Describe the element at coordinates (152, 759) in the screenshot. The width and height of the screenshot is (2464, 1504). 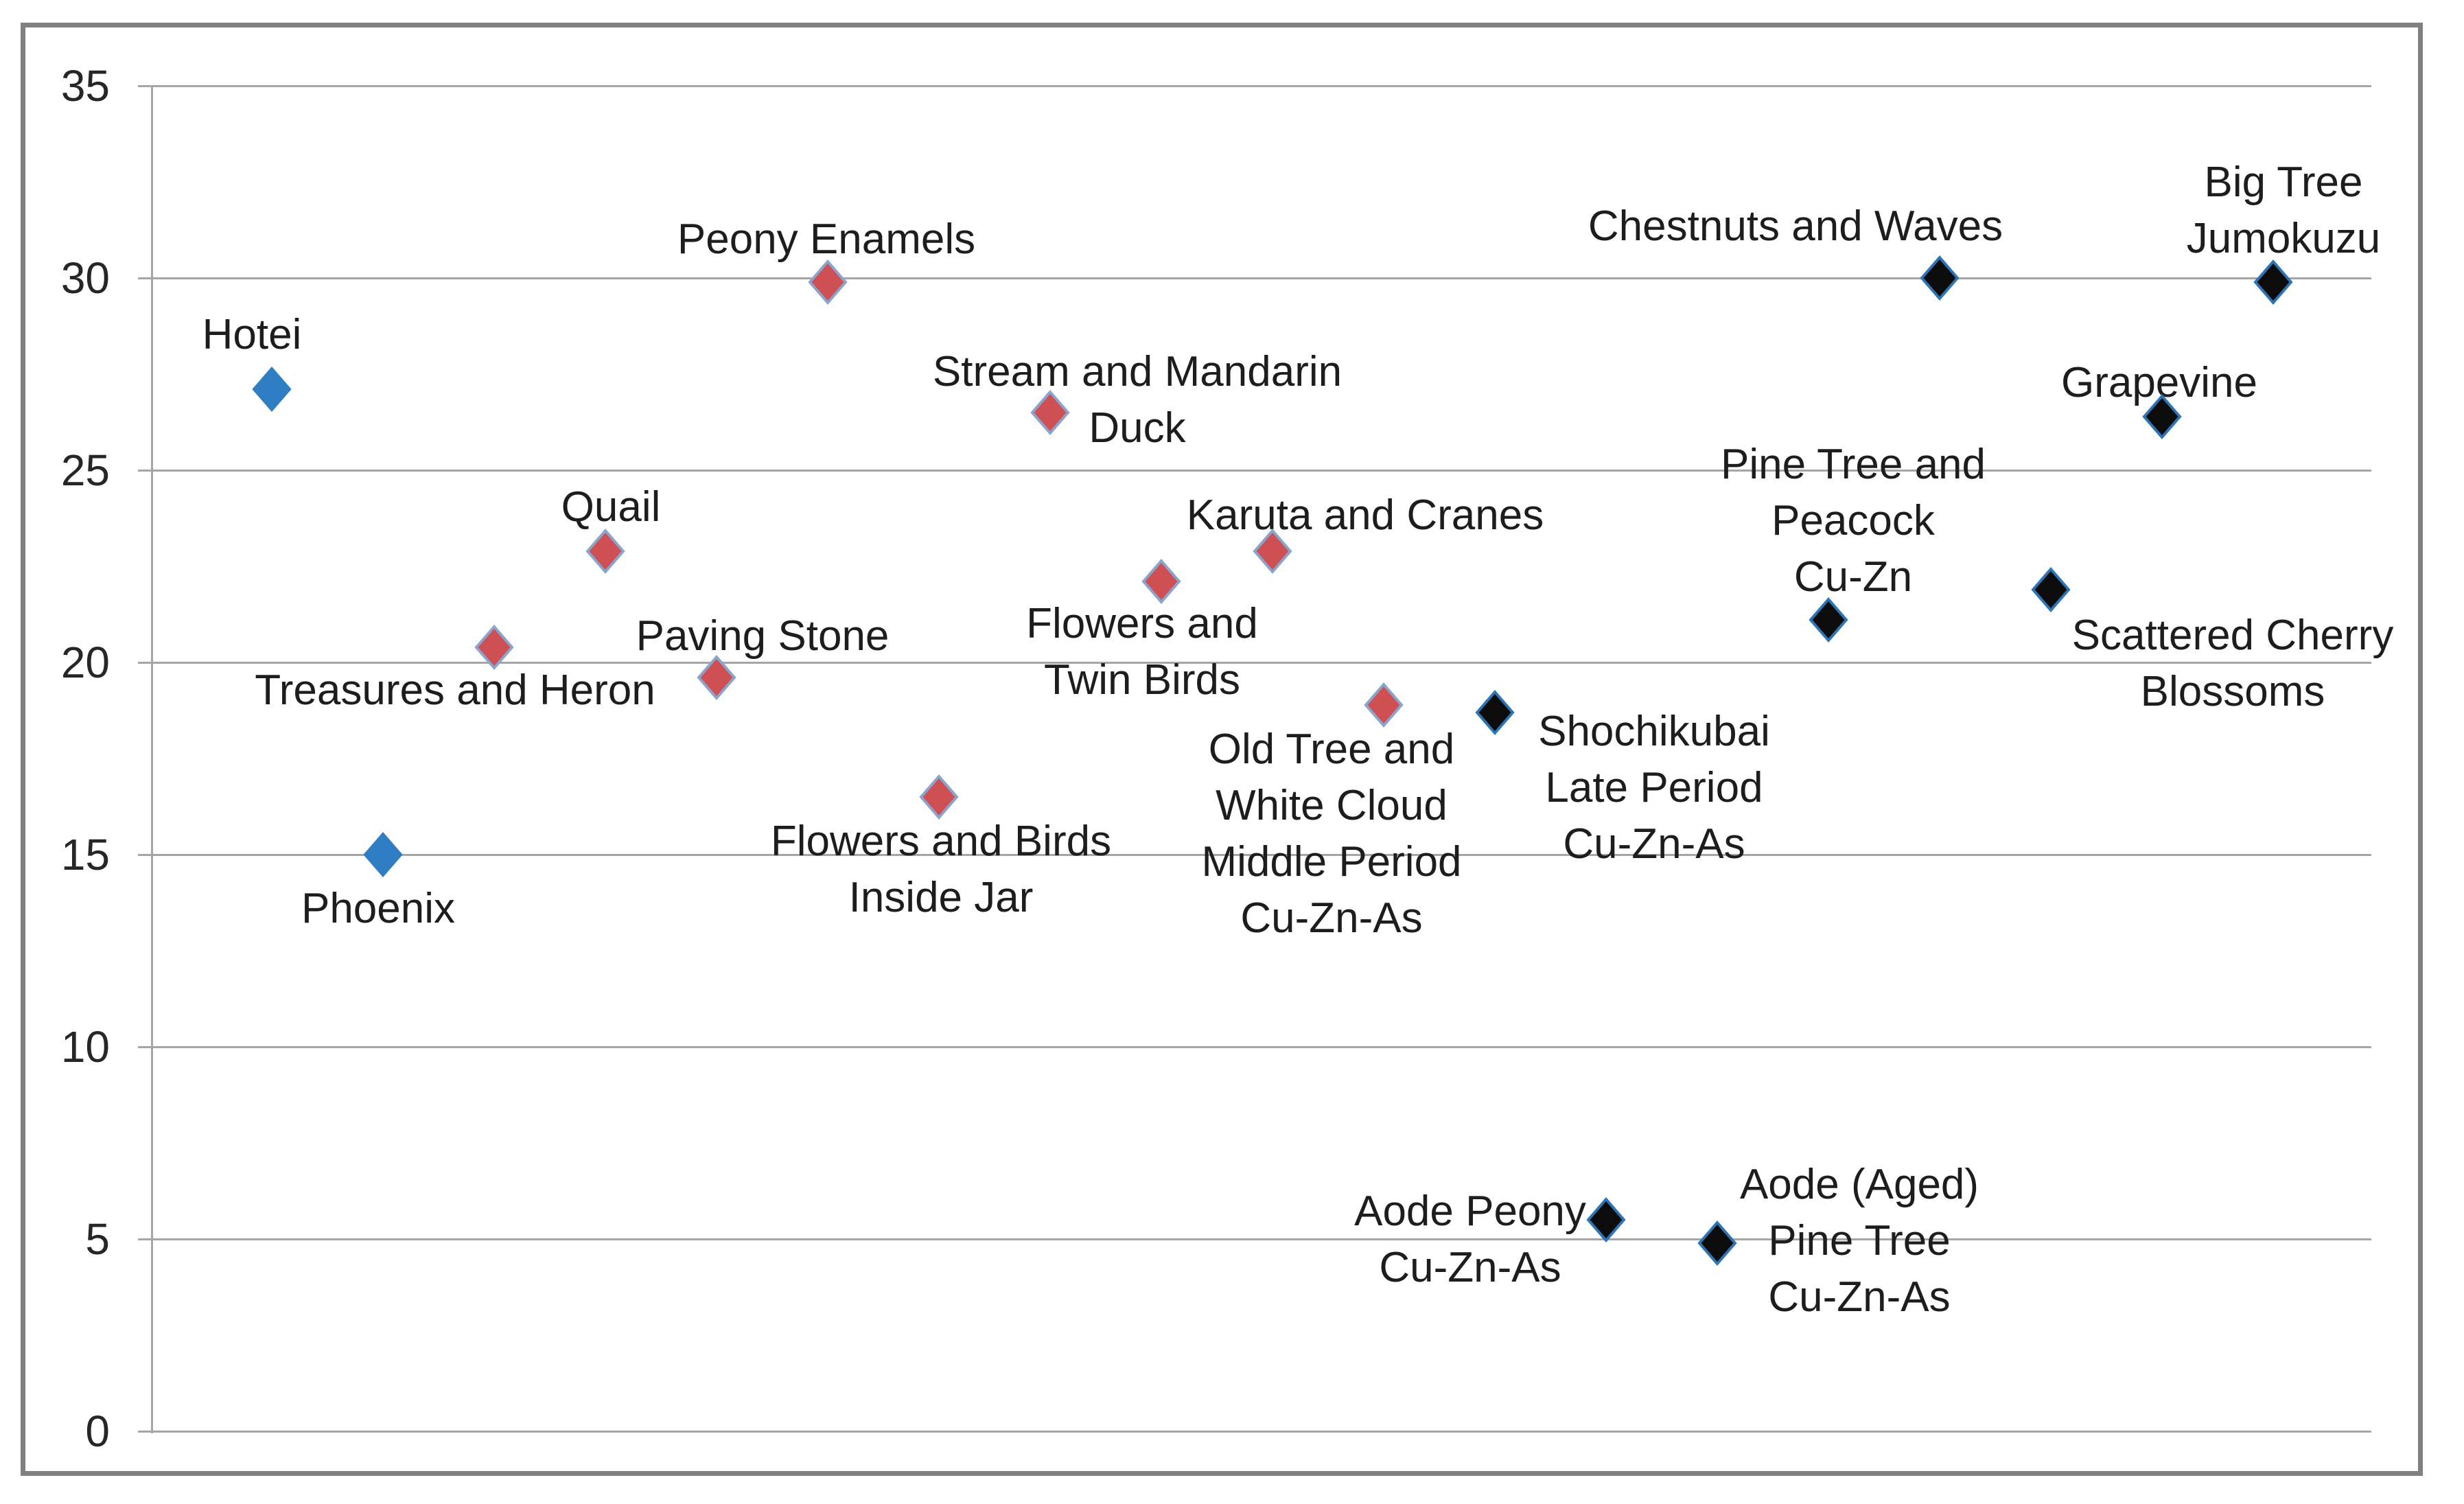
I see `y-axis-line` at that location.